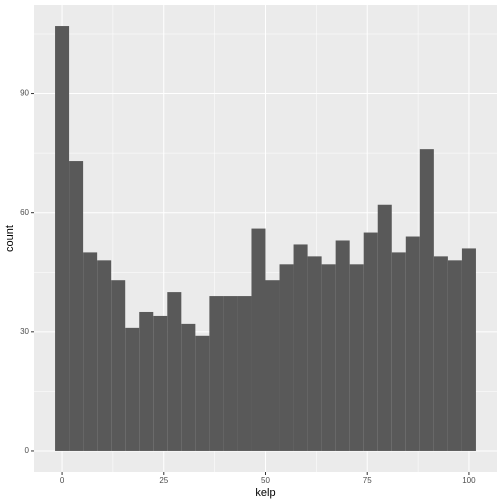 The image size is (504, 504). What do you see at coordinates (24, 331) in the screenshot?
I see `y-tick-label: 30` at bounding box center [24, 331].